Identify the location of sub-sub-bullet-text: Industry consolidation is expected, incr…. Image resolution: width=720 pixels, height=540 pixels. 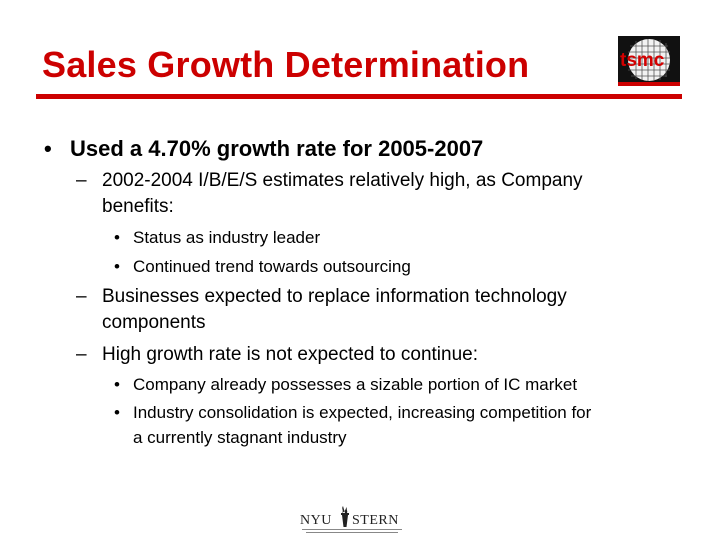
(362, 412).